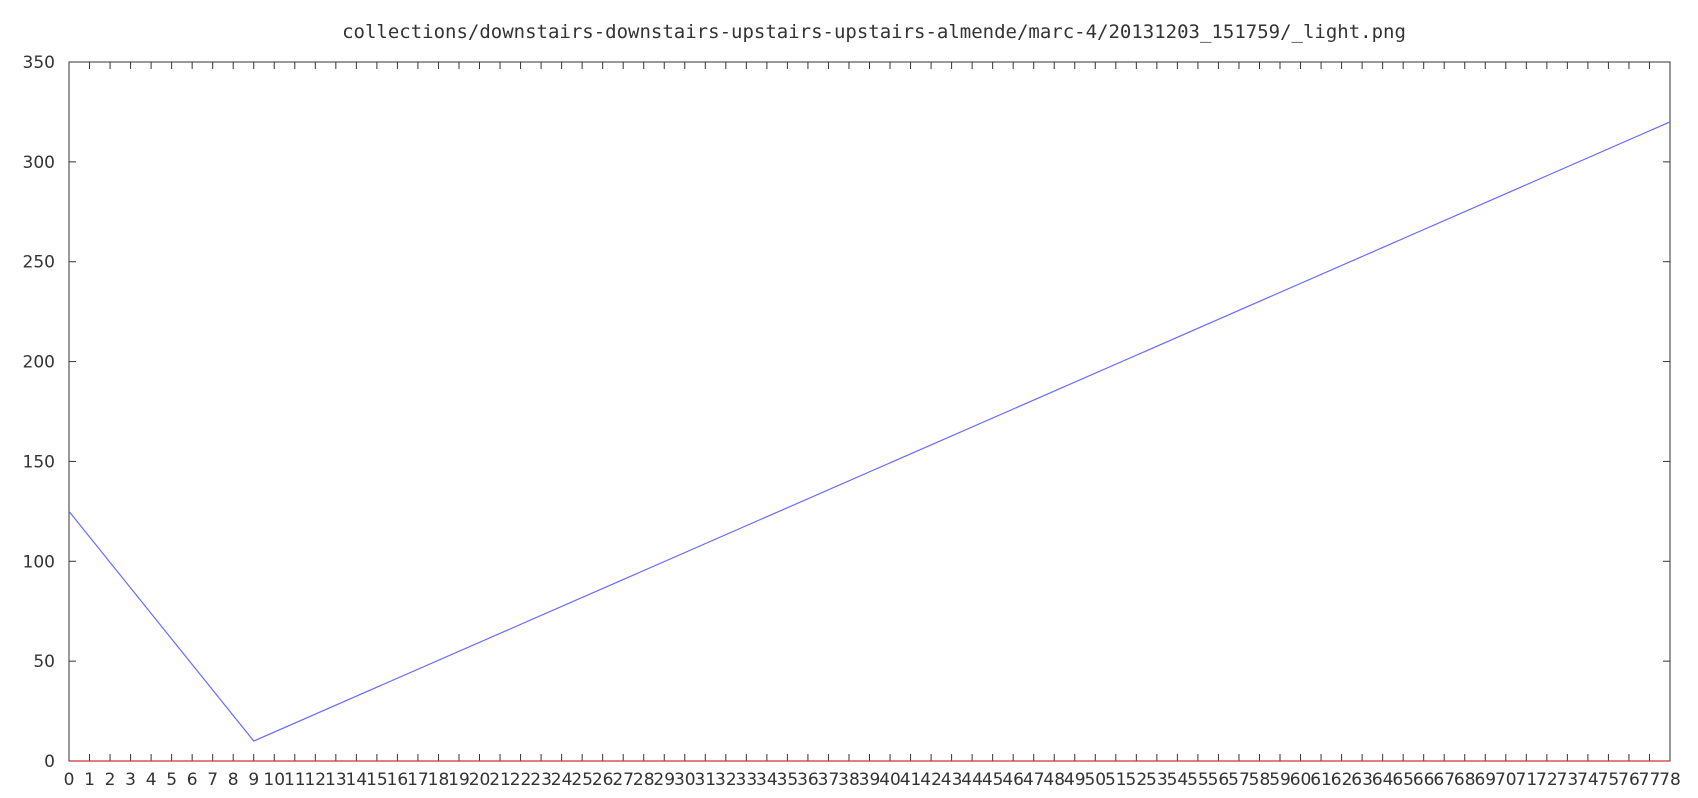 The height and width of the screenshot is (798, 1698). I want to click on x-tick-label: 10, so click(274, 780).